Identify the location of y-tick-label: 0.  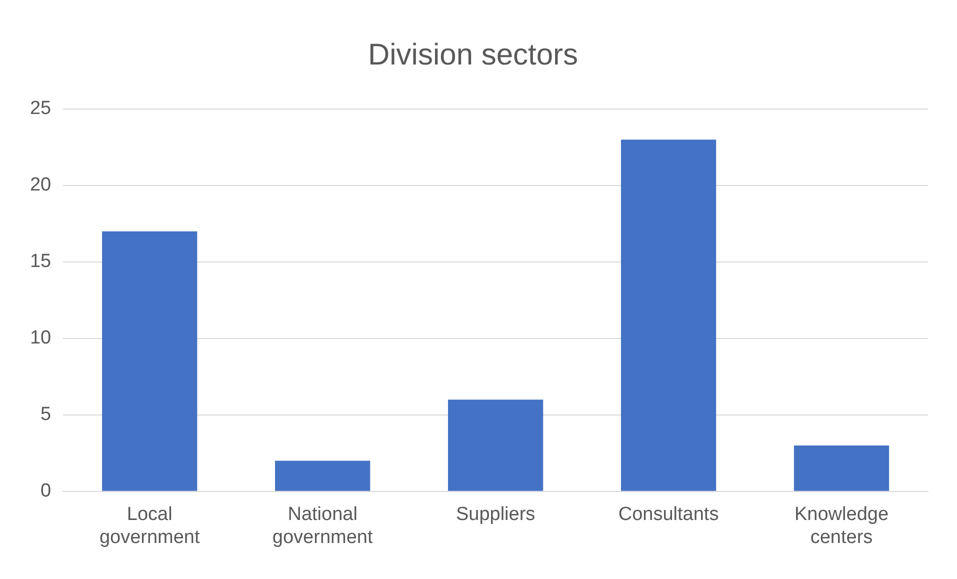
(46, 491).